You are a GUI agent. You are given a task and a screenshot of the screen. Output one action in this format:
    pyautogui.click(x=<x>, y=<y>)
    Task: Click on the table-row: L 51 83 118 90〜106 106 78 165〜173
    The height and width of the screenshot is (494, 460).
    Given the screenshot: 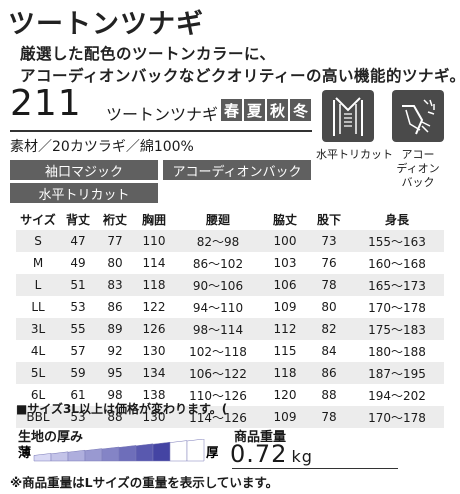 What is the action you would take?
    pyautogui.click(x=230, y=285)
    